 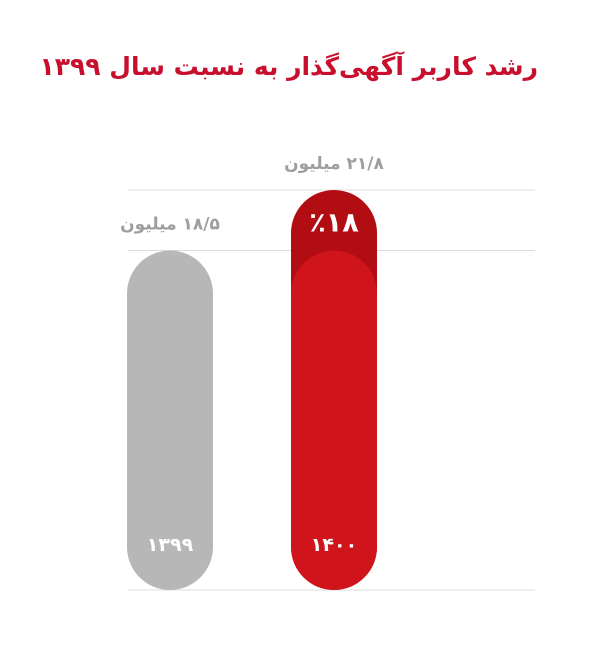 I want to click on category-label-0: ۱۳۹۹, so click(x=170, y=545).